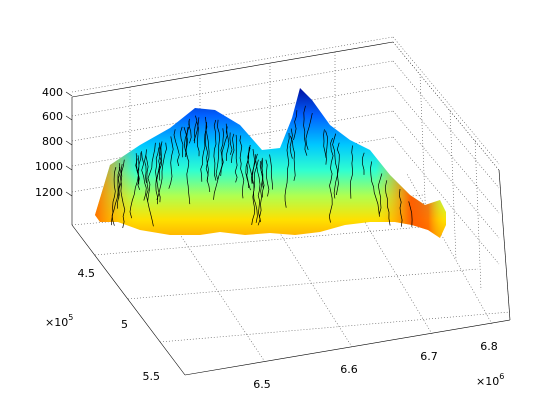 The image size is (560, 420). What do you see at coordinates (49, 166) in the screenshot?
I see `z-tick-label: 1000` at bounding box center [49, 166].